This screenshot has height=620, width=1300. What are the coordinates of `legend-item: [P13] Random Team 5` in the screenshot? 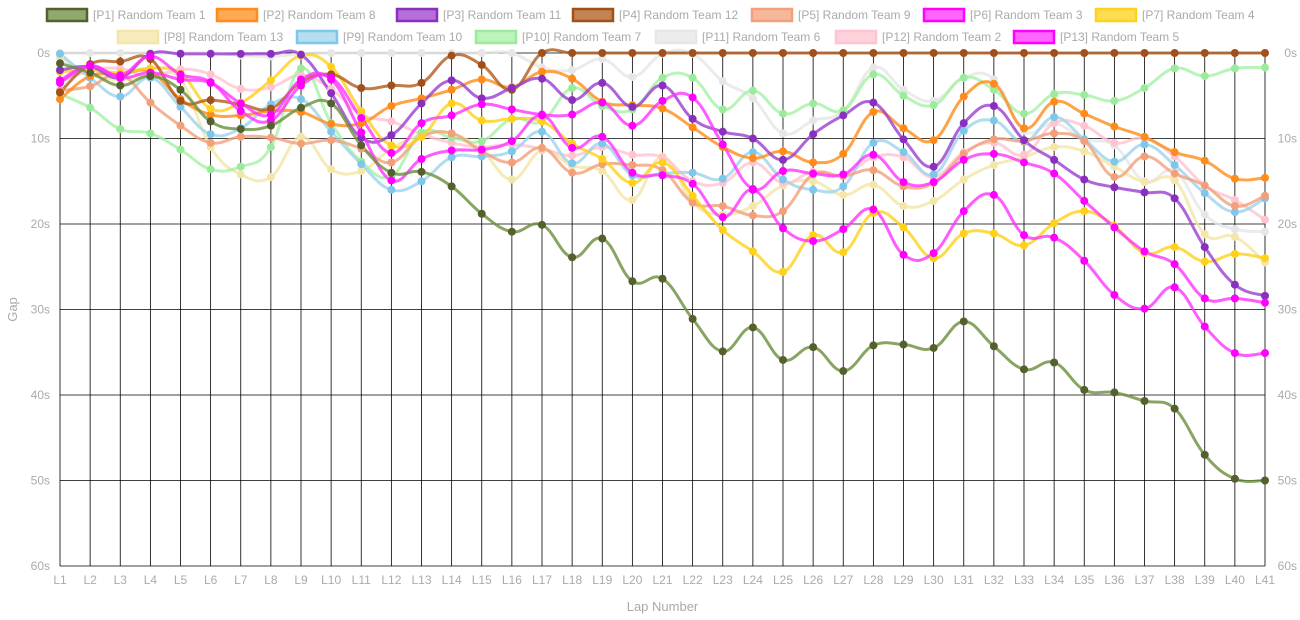 It's located at (1096, 37).